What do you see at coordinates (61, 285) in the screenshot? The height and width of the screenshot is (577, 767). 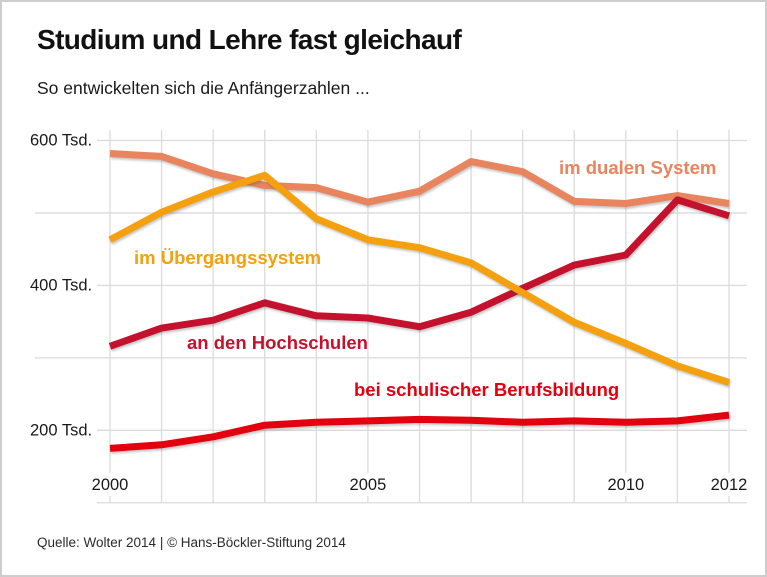 I see `y-tick-label: 400 Tsd.` at bounding box center [61, 285].